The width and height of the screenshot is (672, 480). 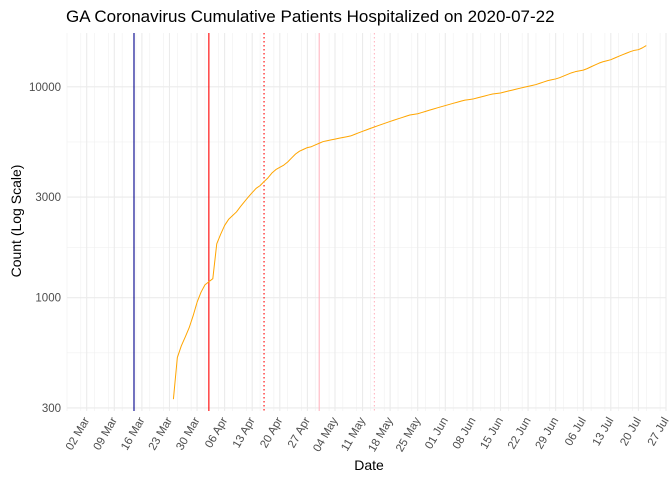 What do you see at coordinates (133, 433) in the screenshot?
I see `x-tick-label: 16 Mar` at bounding box center [133, 433].